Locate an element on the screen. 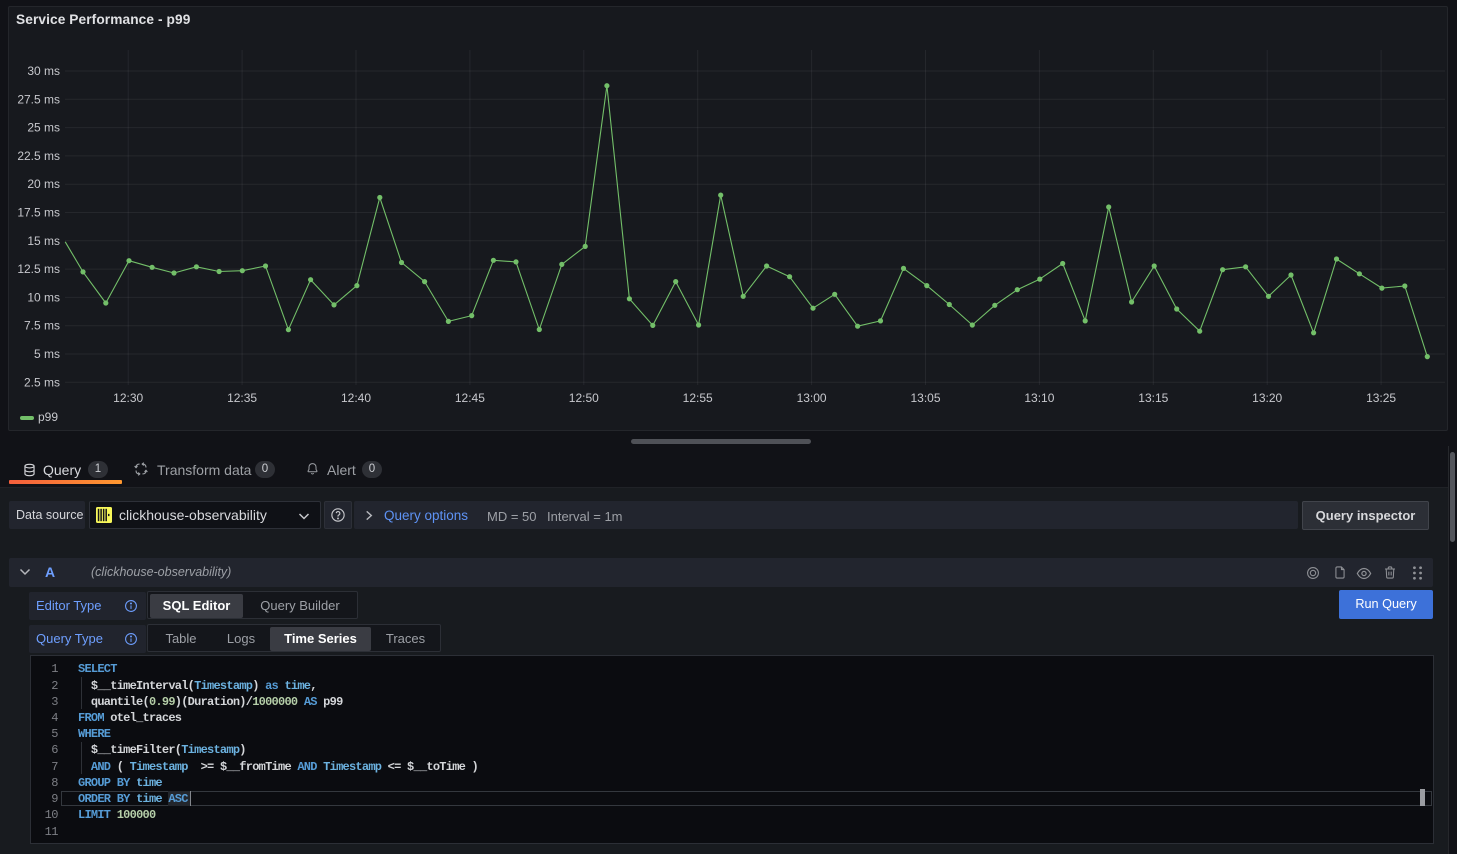 This screenshot has width=1457, height=854. svg-text: 13:20 is located at coordinates (1267, 398).